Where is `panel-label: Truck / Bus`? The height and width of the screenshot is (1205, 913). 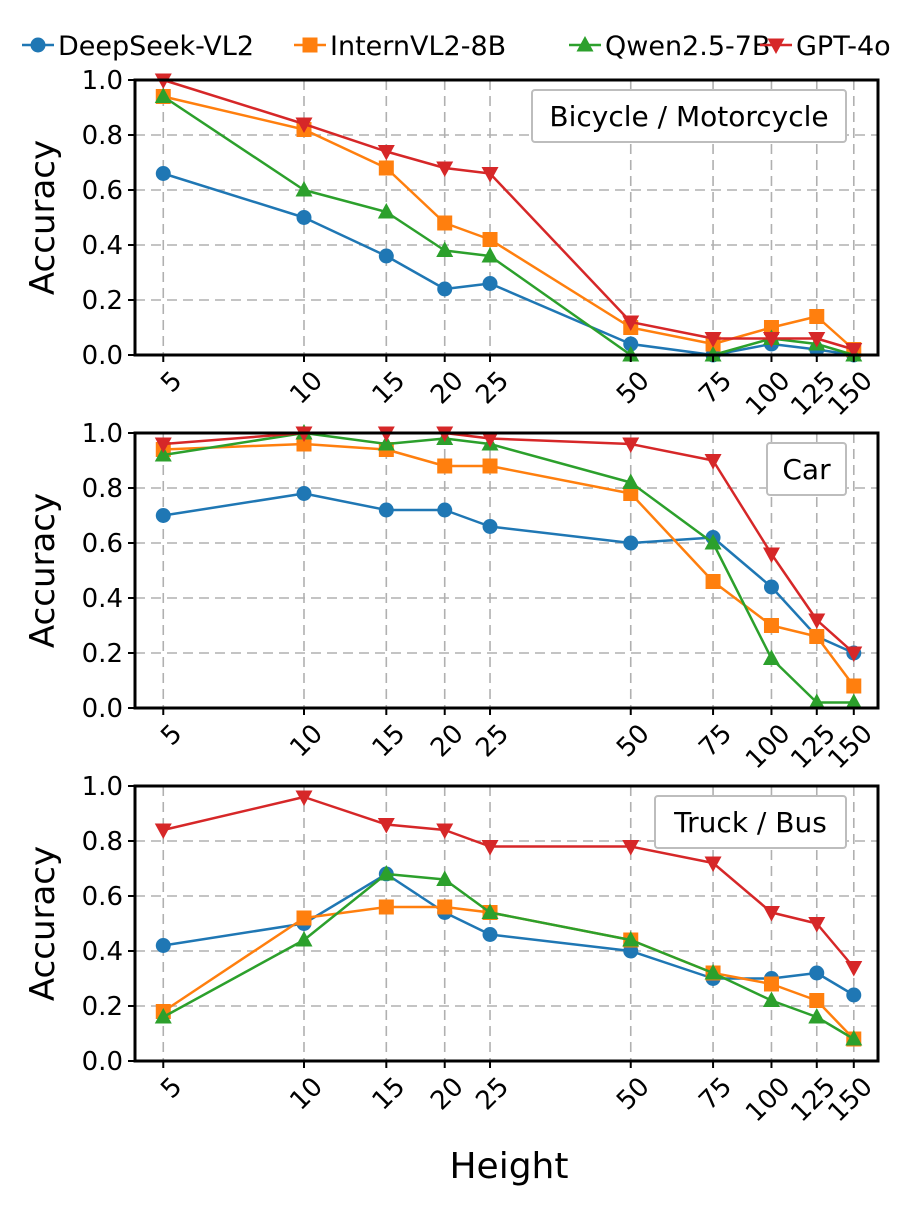 panel-label: Truck / Bus is located at coordinates (750, 822).